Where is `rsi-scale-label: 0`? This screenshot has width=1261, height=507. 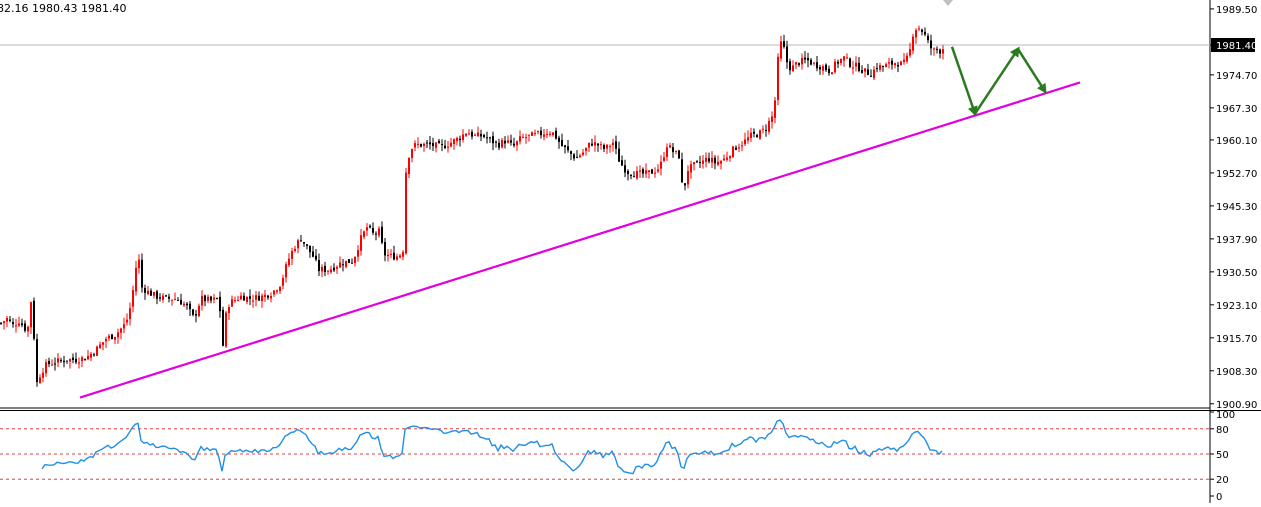
rsi-scale-label: 0 is located at coordinates (1219, 497).